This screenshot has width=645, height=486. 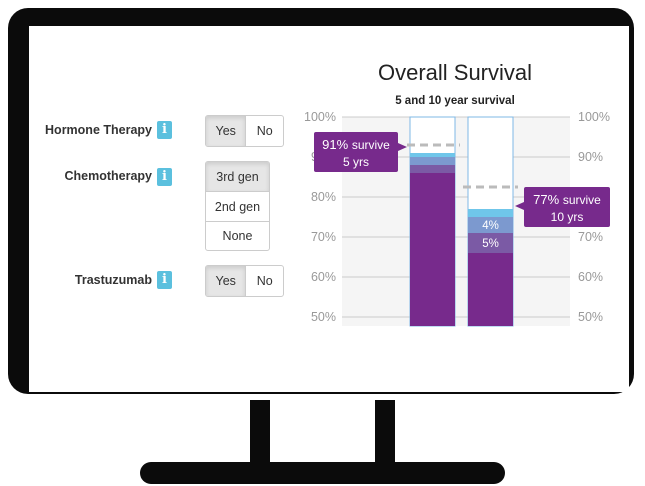 I want to click on tooltip-5yr-arrow, so click(x=402, y=147).